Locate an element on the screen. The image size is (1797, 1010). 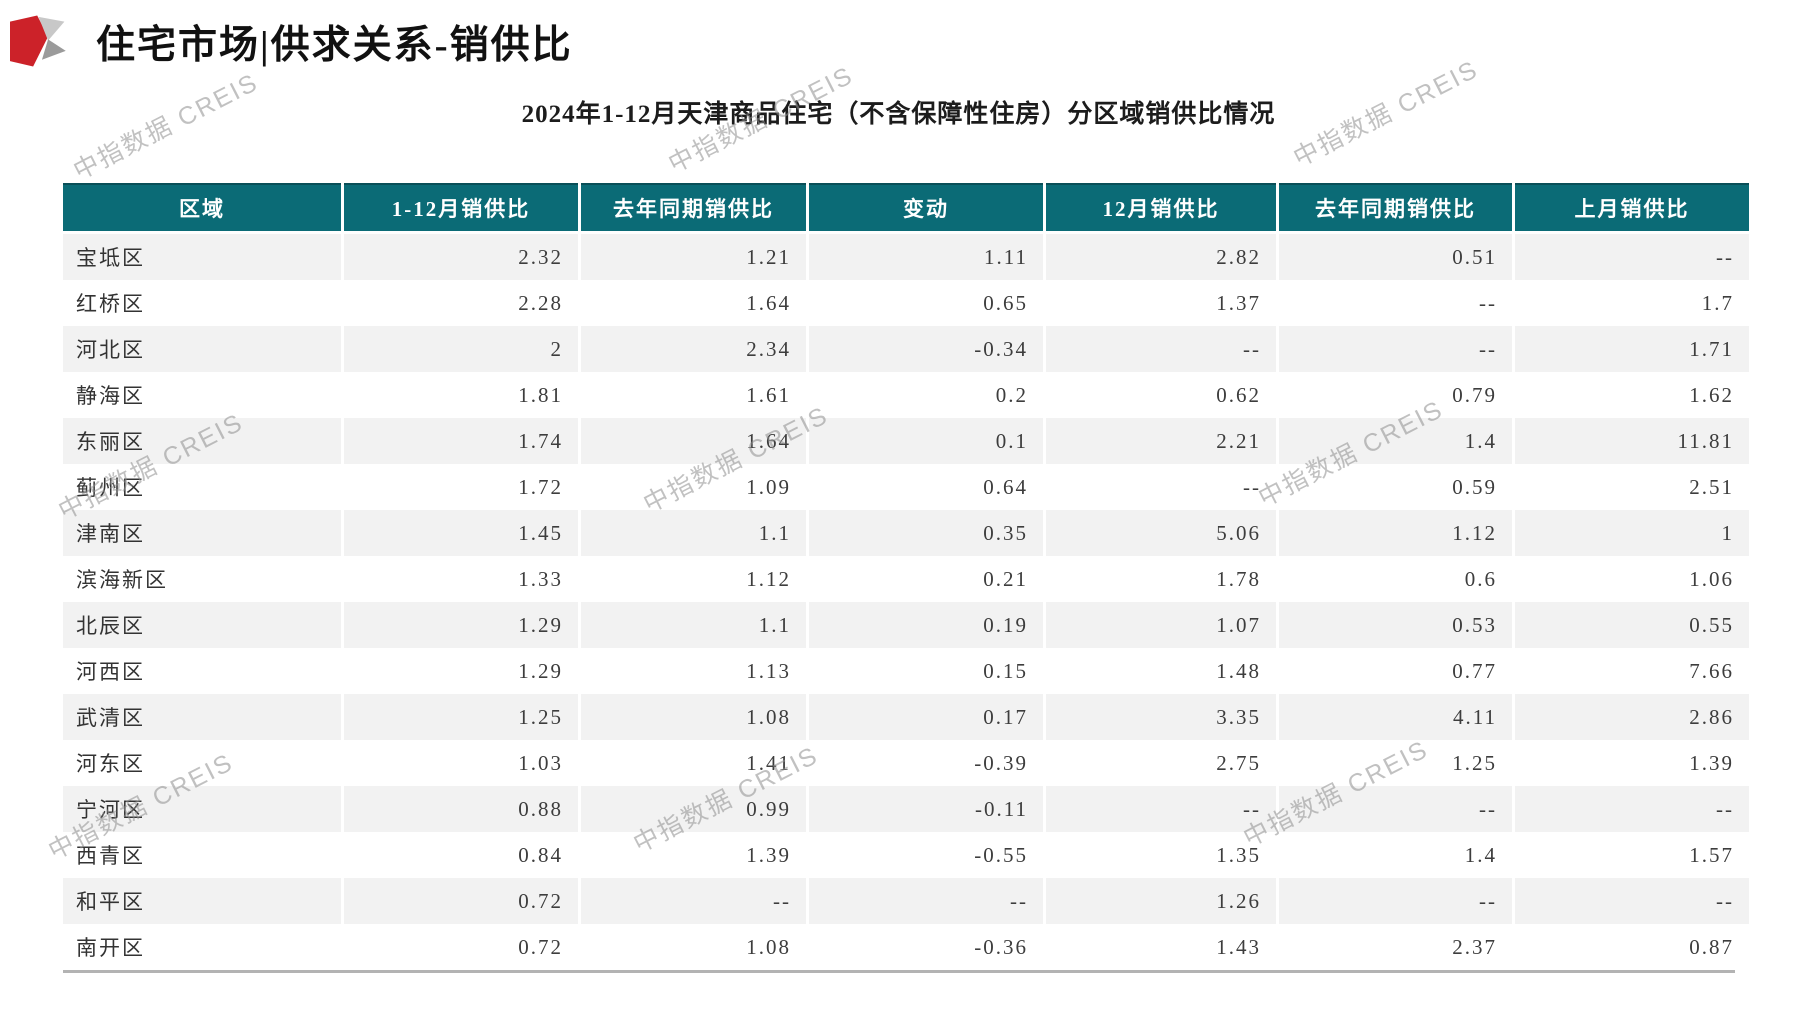
value-cell: 0.19 is located at coordinates (925, 625).